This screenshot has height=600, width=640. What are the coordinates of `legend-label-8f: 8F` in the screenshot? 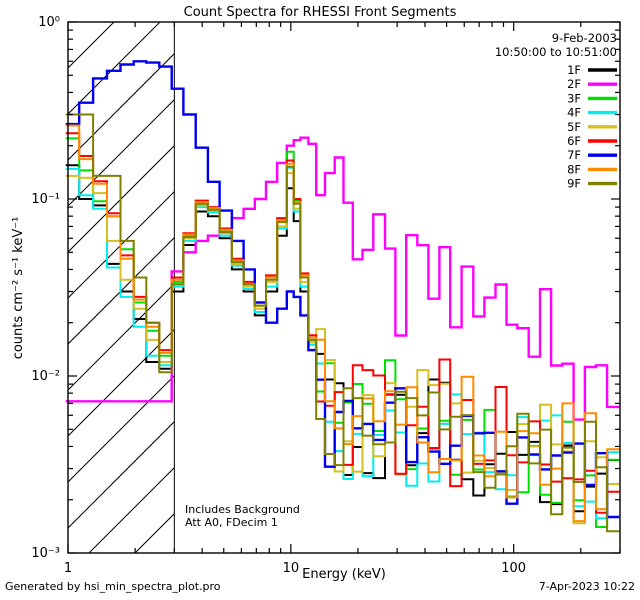 It's located at (574, 169).